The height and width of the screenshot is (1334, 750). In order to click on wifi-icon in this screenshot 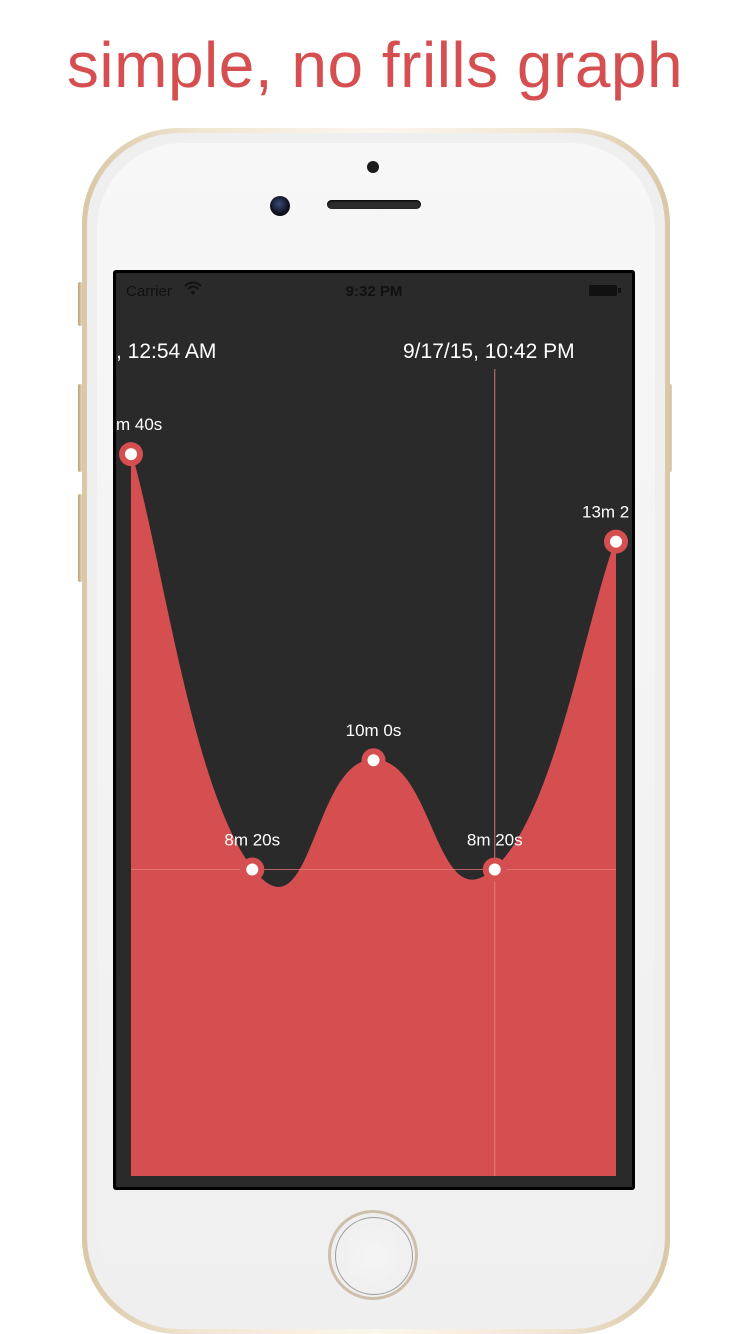, I will do `click(193, 290)`.